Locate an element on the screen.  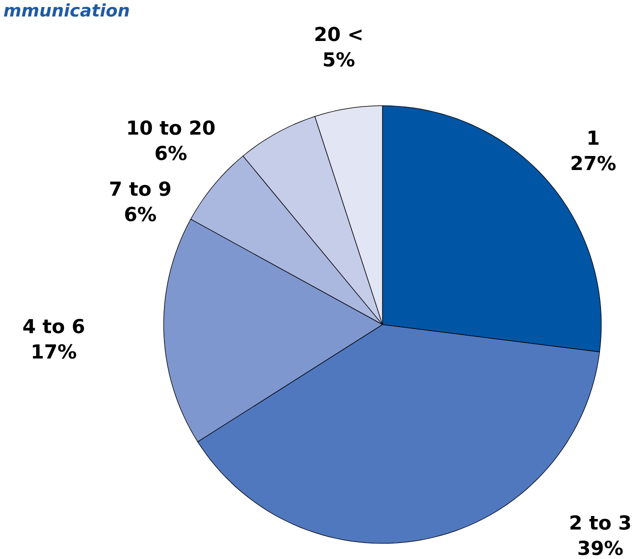
slice-label: 1 is located at coordinates (593, 137).